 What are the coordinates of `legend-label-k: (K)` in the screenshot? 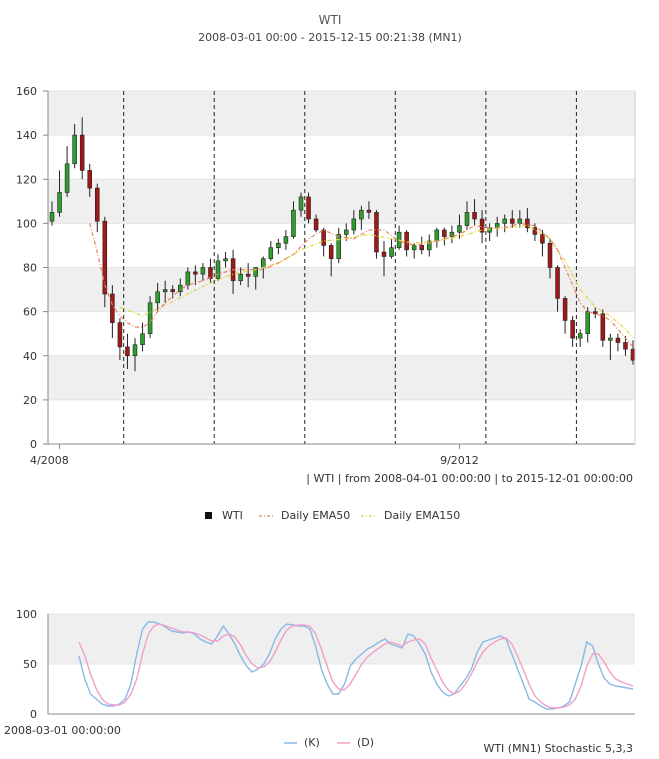 It's located at (312, 742).